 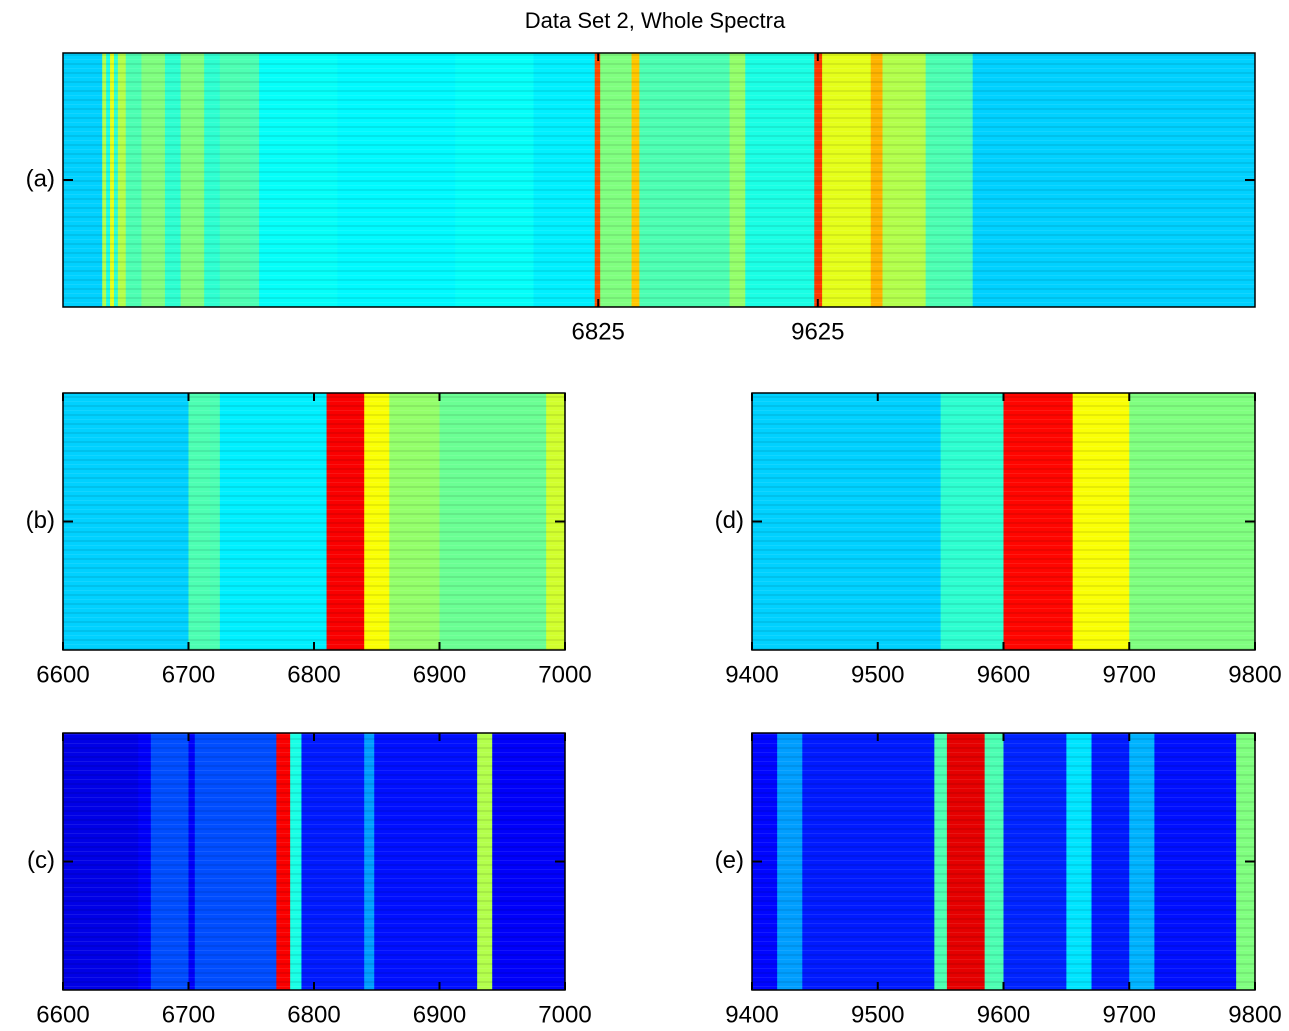 I want to click on y-tick-label: (c), so click(x=41, y=860).